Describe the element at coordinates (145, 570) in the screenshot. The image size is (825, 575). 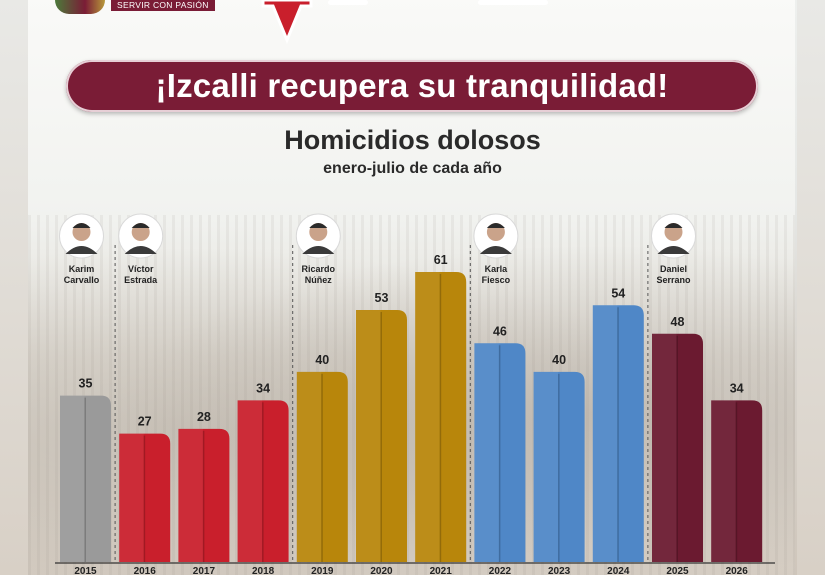
I see `year-label: 2016` at that location.